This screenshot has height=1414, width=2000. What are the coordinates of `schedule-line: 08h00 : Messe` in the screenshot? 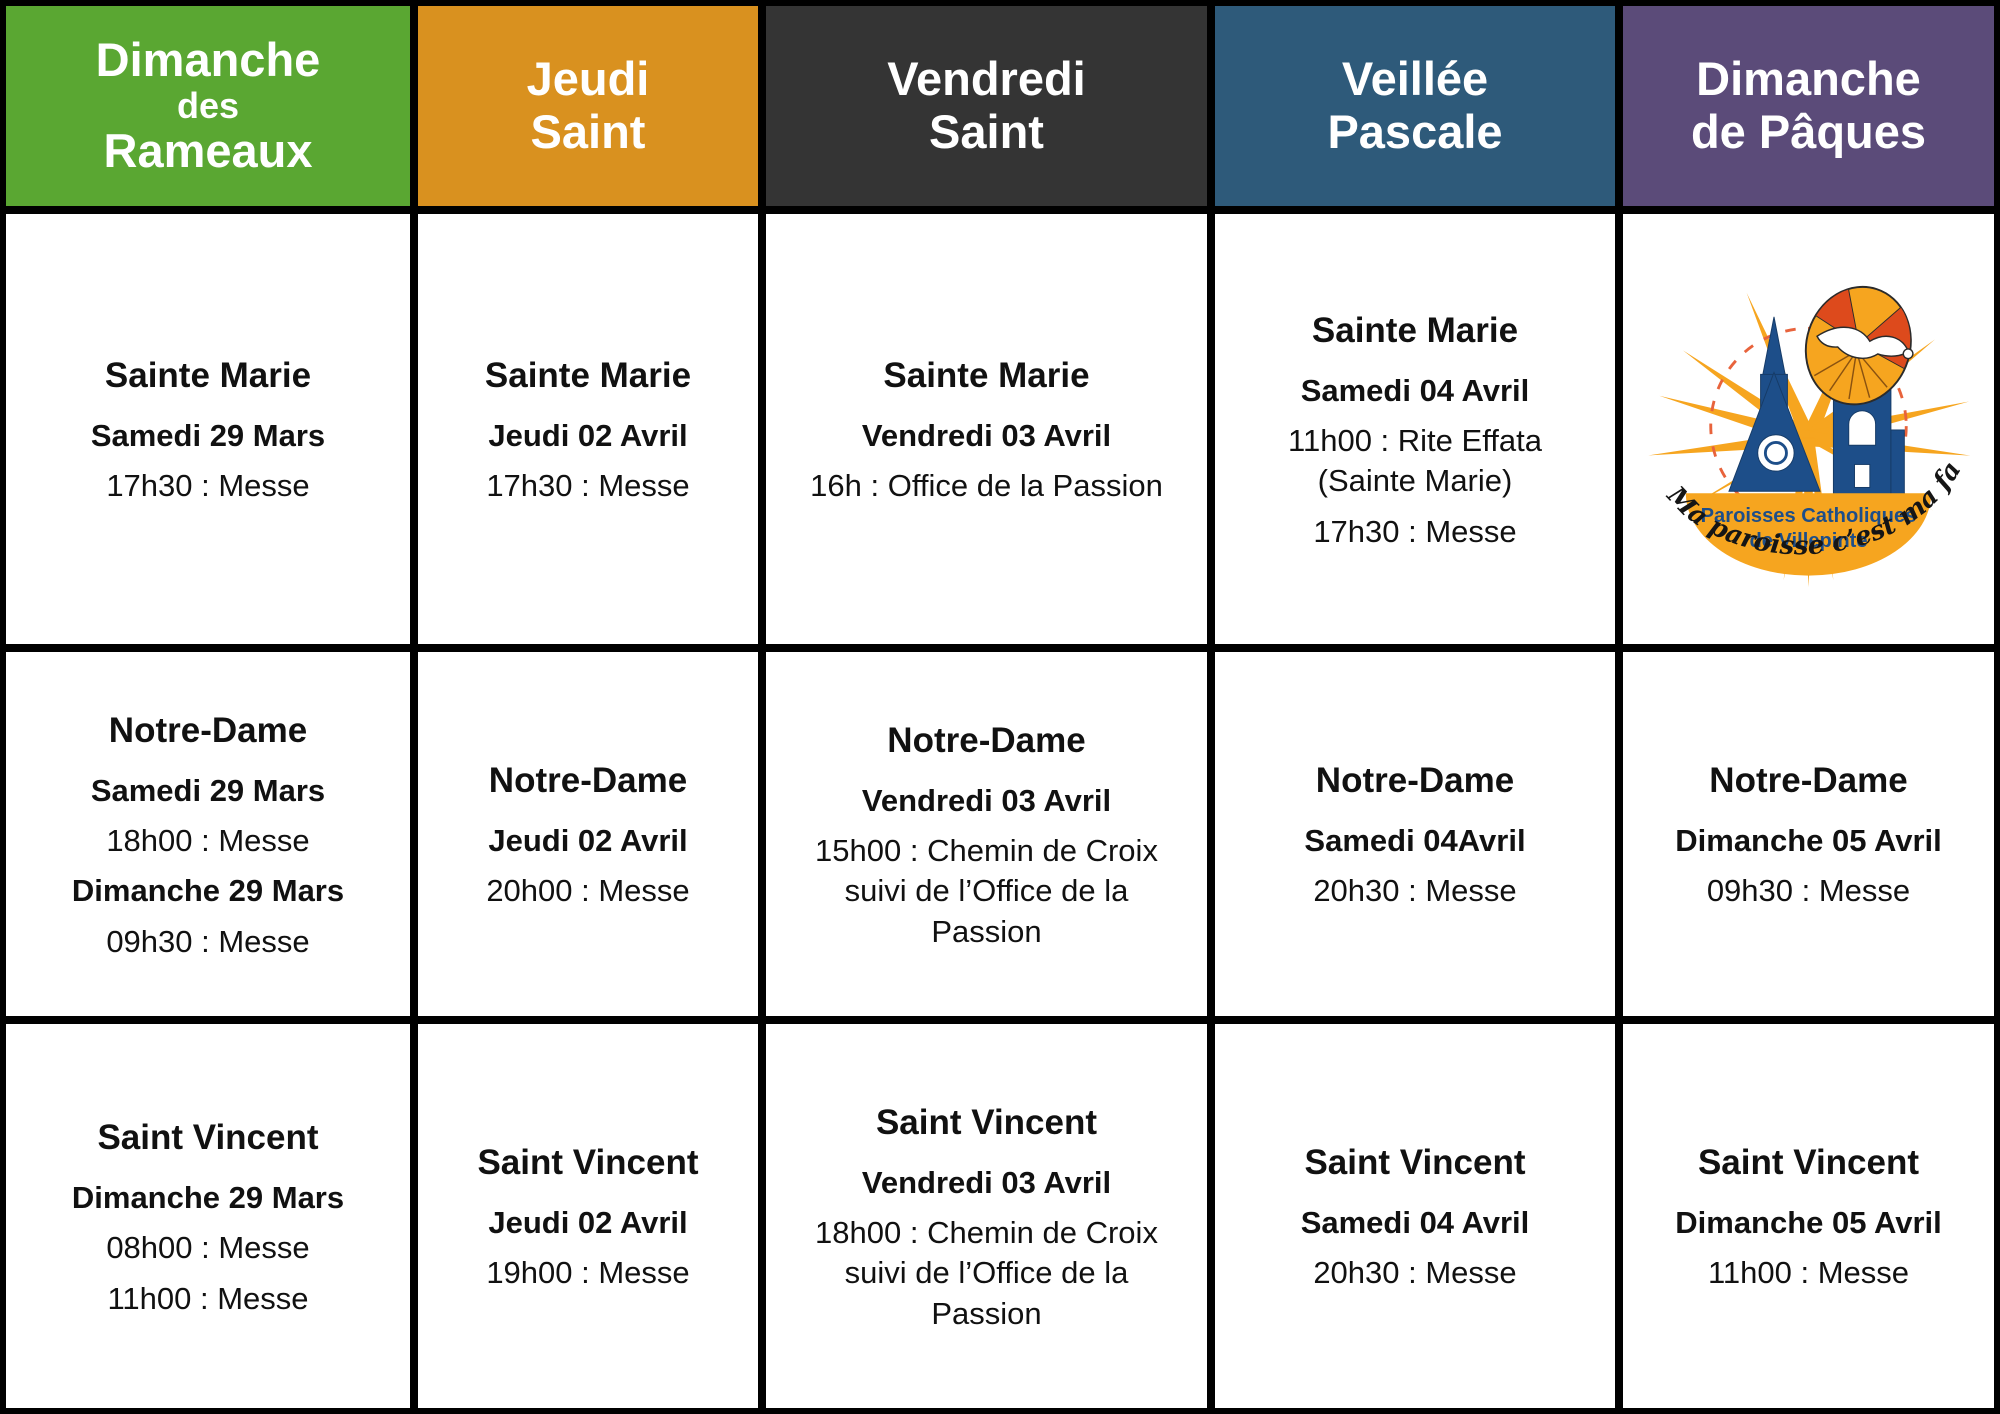 It's located at (208, 1248).